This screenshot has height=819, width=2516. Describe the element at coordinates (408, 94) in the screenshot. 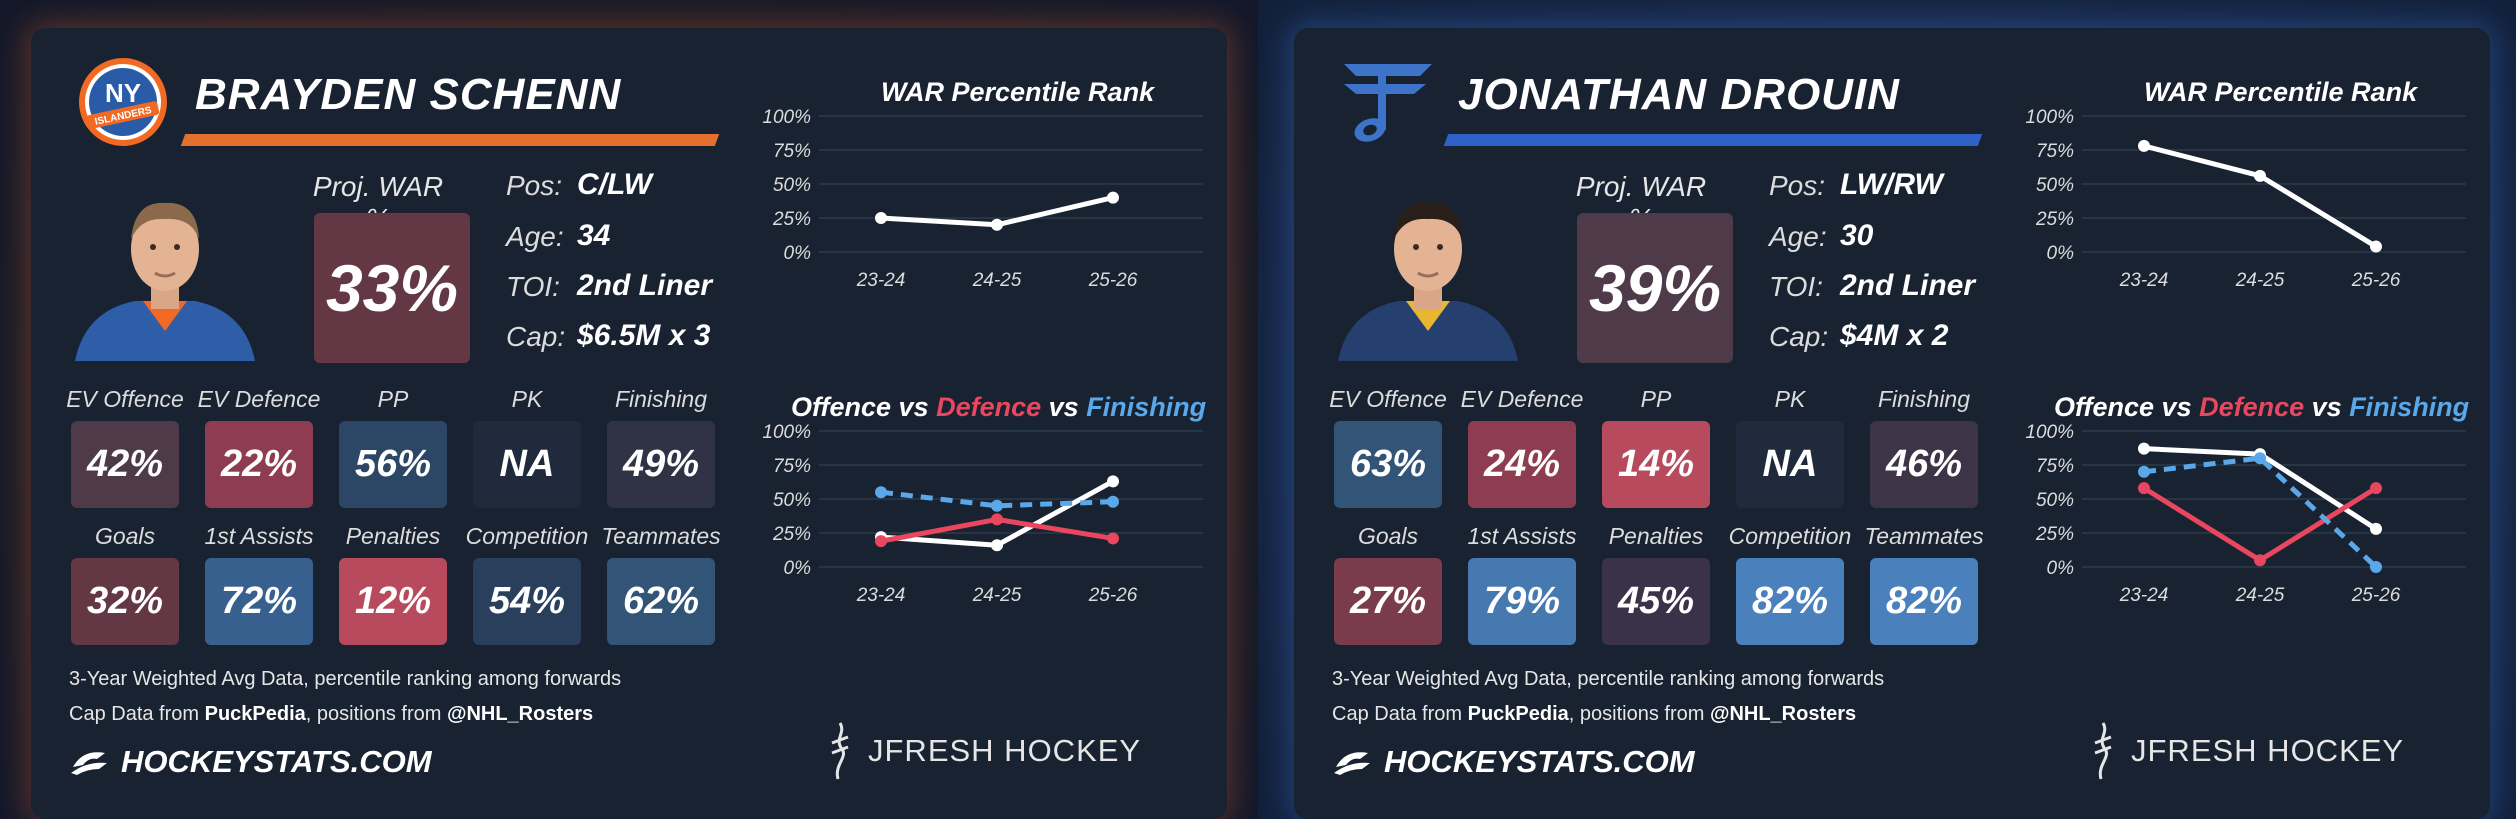

I see `player-name: BRAYDEN SCHENN` at that location.